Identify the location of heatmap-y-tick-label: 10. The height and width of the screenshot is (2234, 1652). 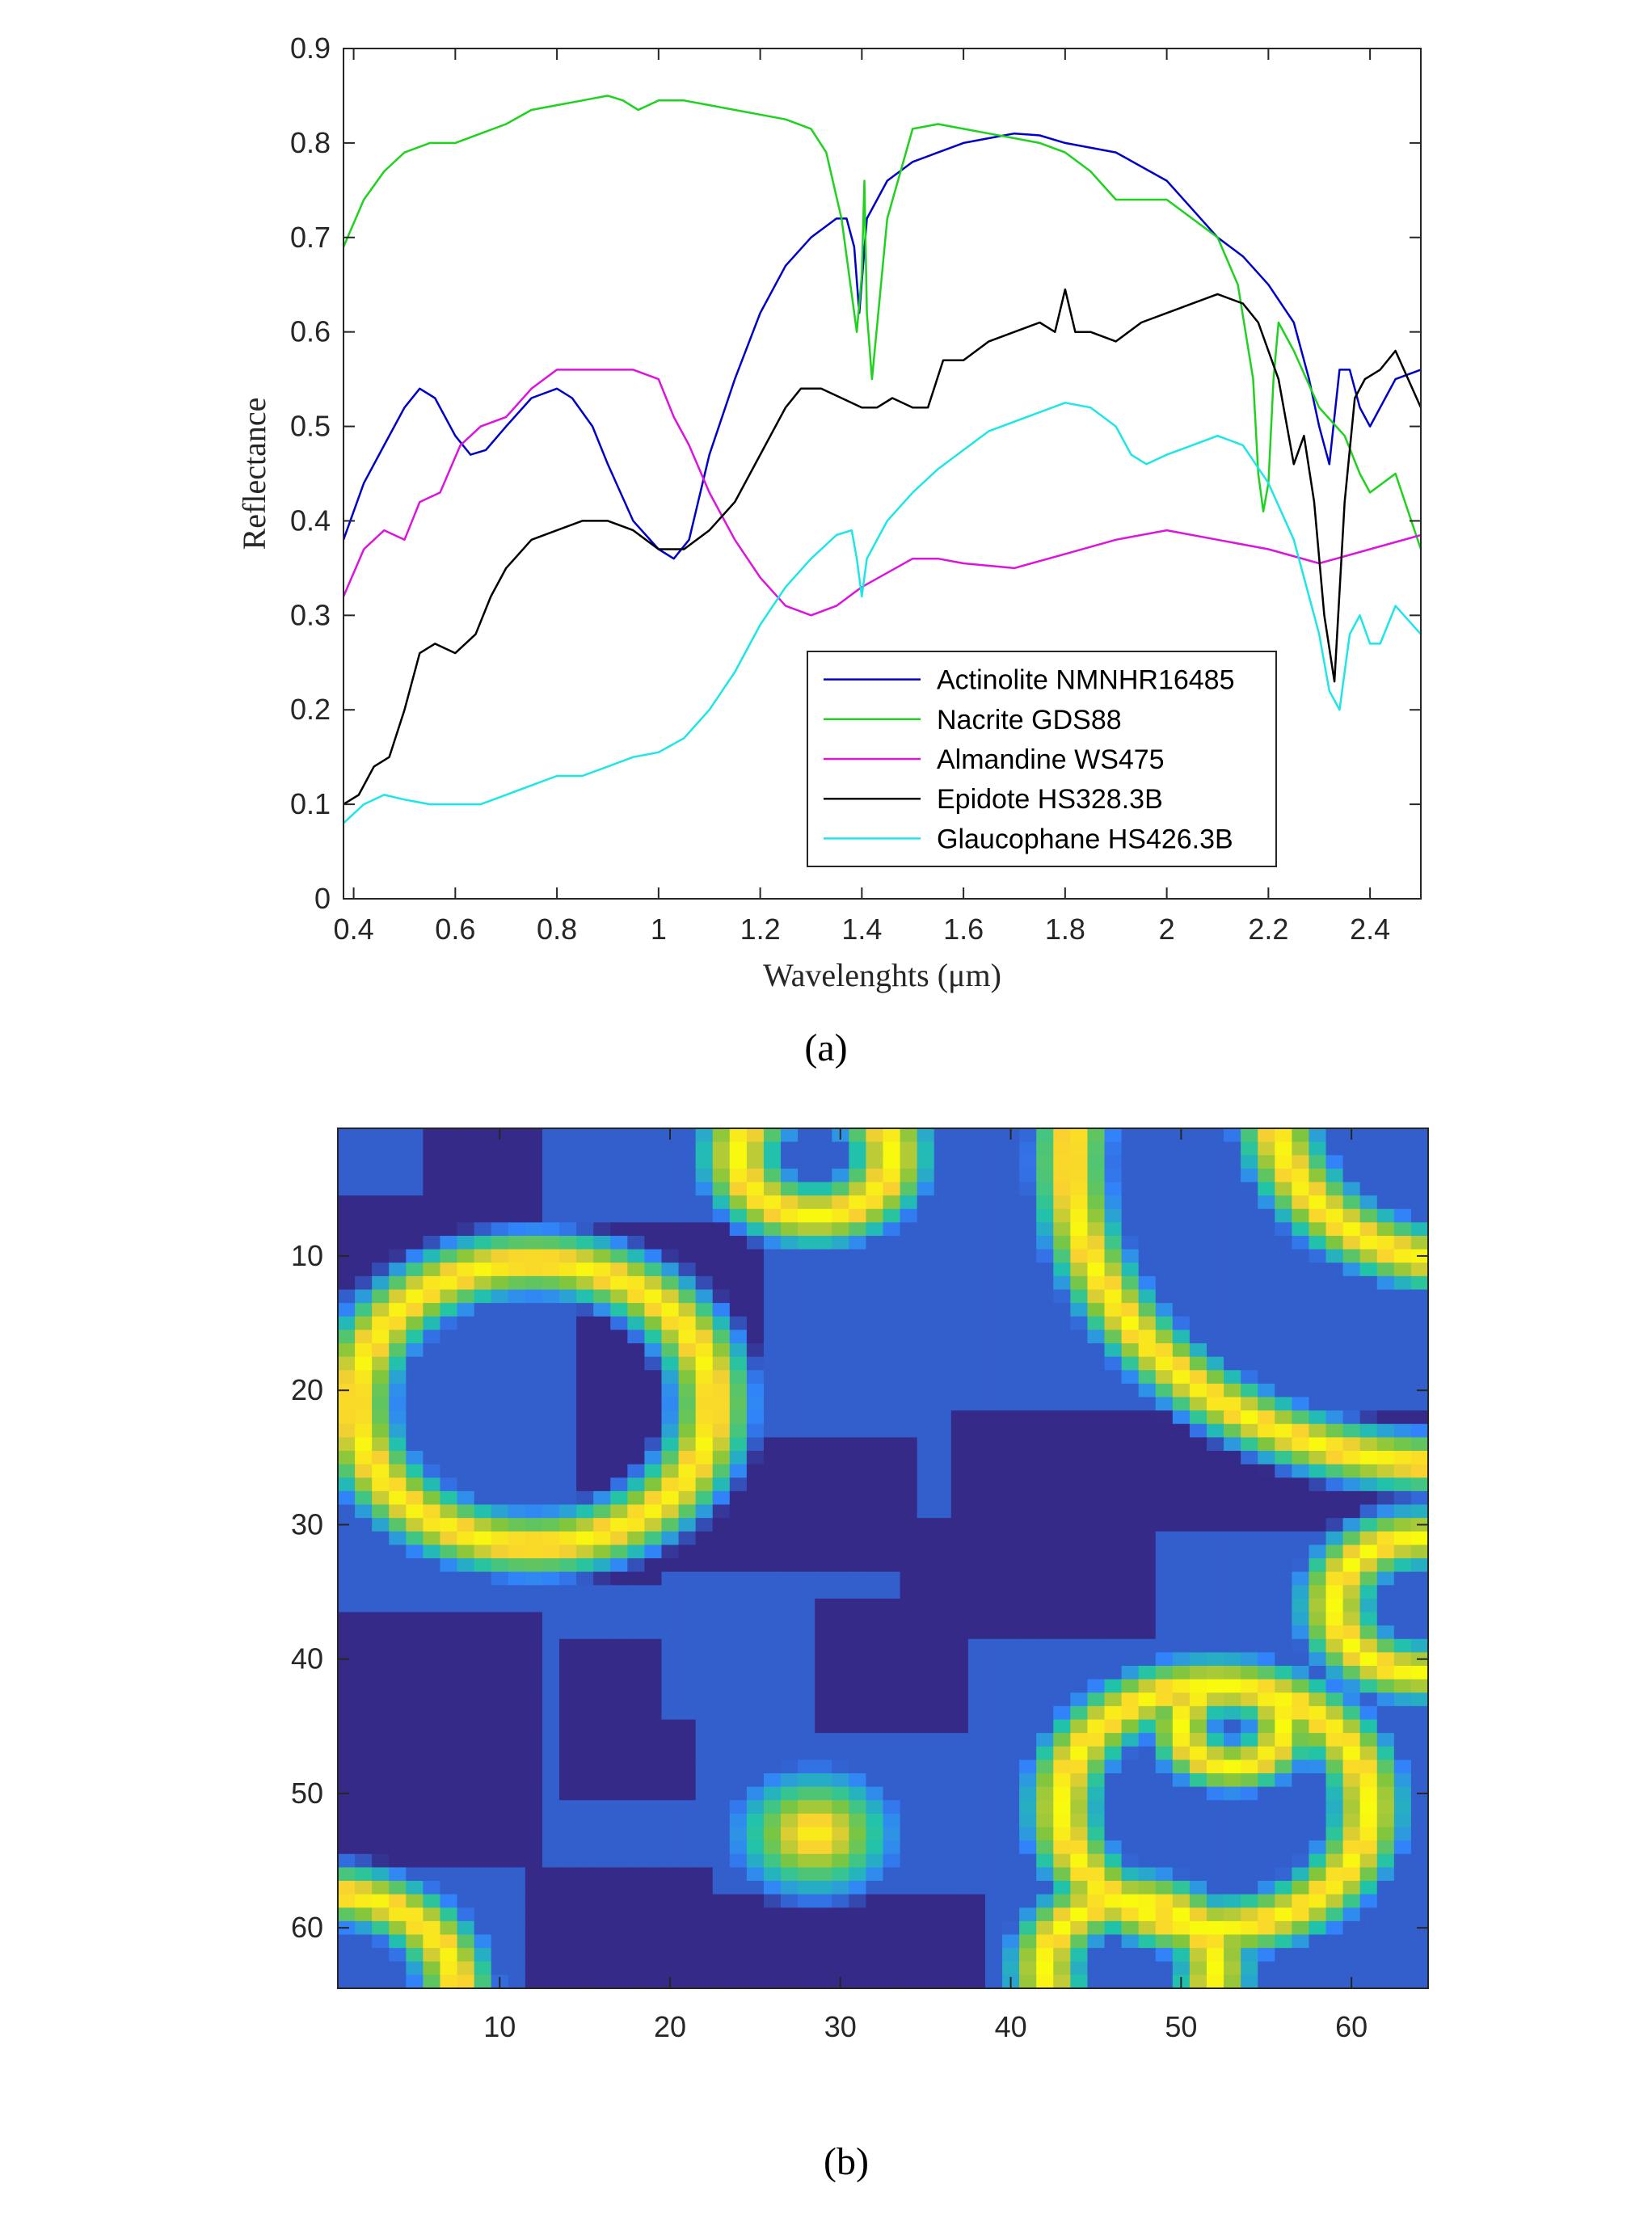
(307, 1255).